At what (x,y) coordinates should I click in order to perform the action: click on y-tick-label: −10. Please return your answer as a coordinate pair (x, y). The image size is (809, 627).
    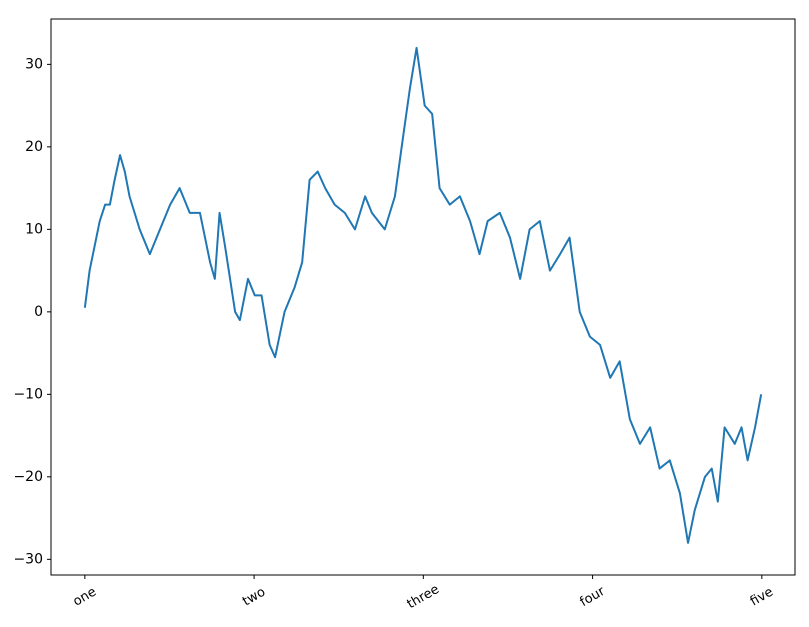
    Looking at the image, I should click on (28, 394).